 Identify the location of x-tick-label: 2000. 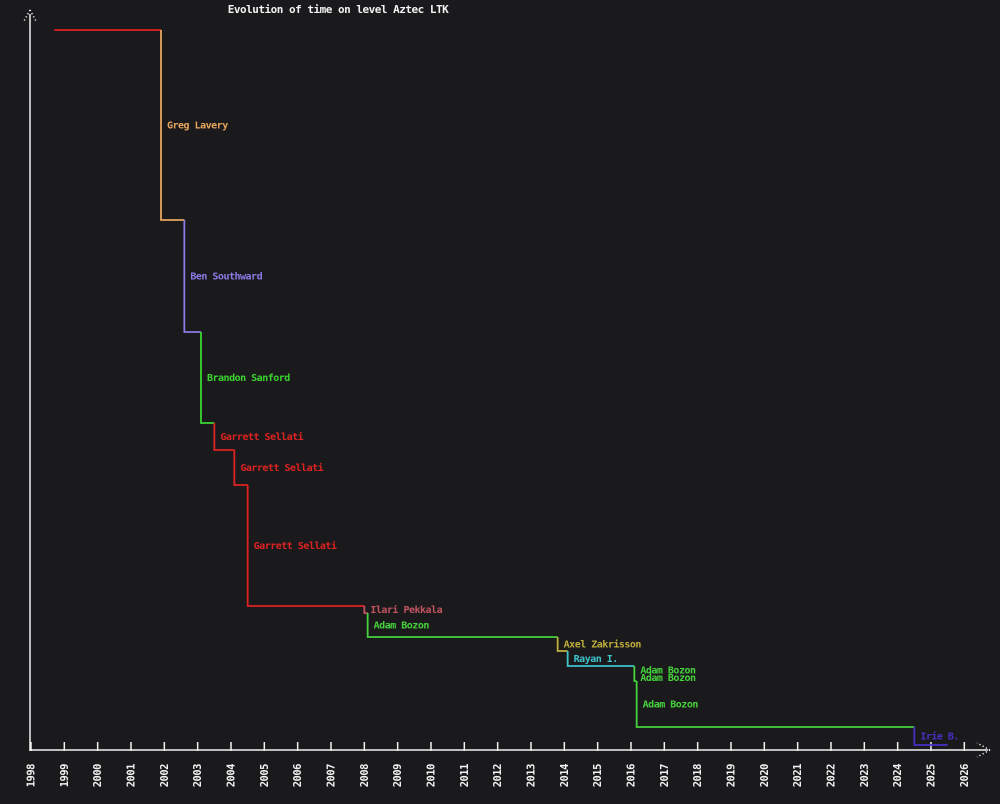
(98, 775).